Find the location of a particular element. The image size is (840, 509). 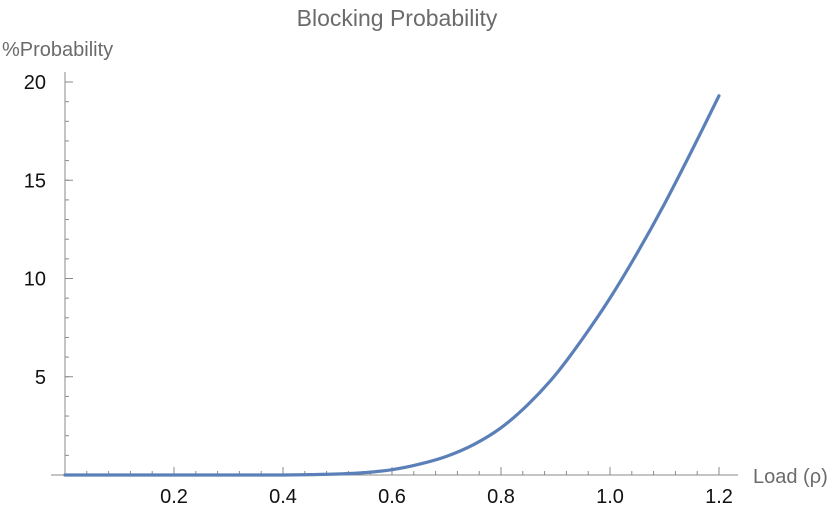

y-tick-label: 5 is located at coordinates (40, 378).